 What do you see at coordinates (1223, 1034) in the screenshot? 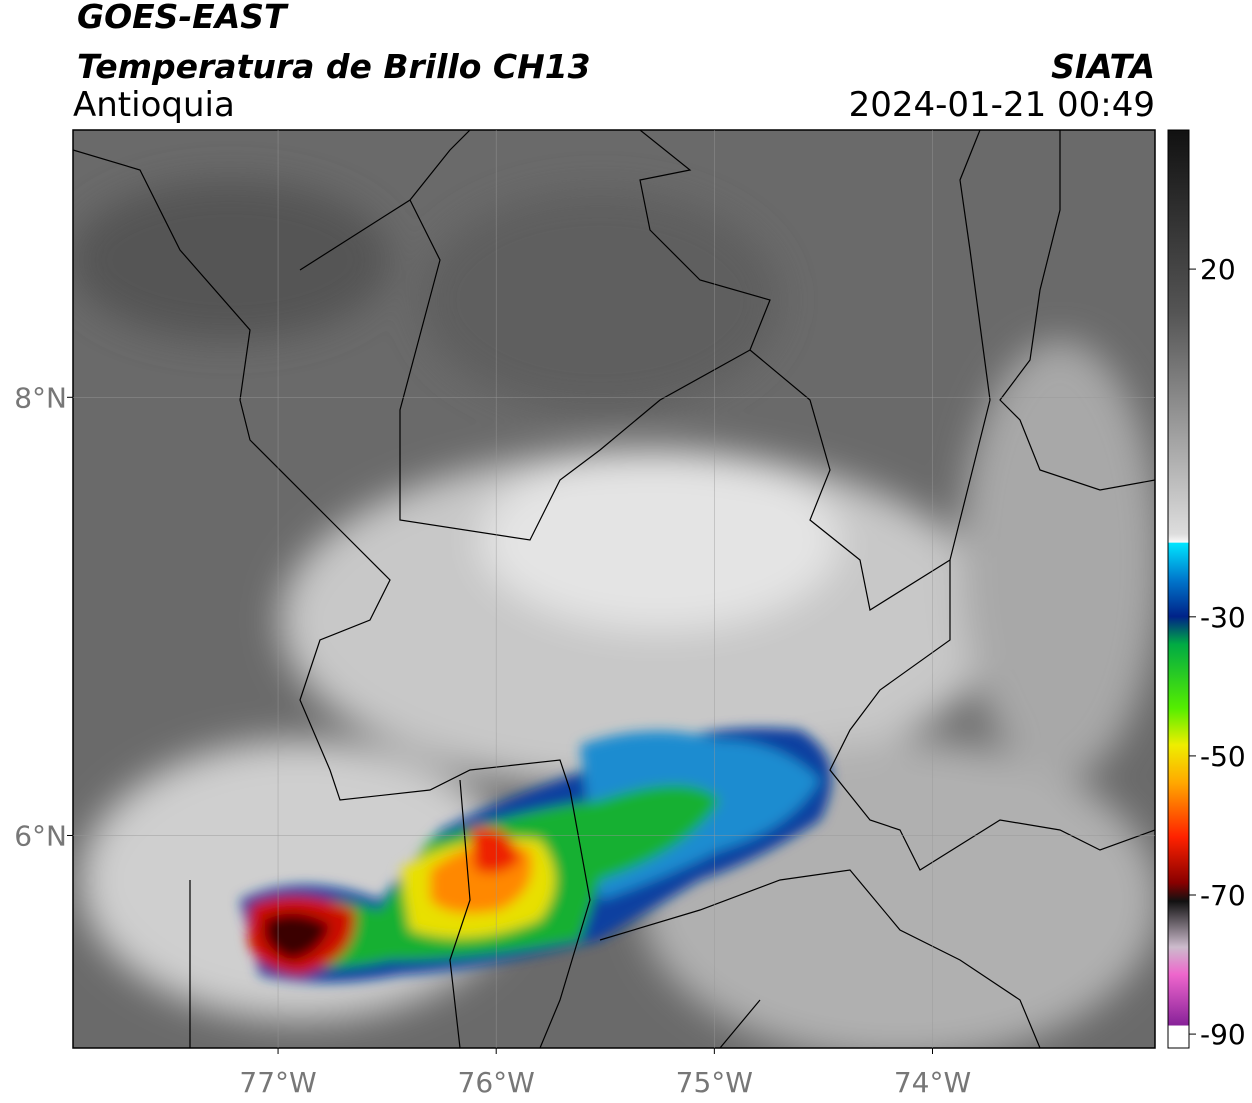
I see `colorbar-tick-label: -90` at bounding box center [1223, 1034].